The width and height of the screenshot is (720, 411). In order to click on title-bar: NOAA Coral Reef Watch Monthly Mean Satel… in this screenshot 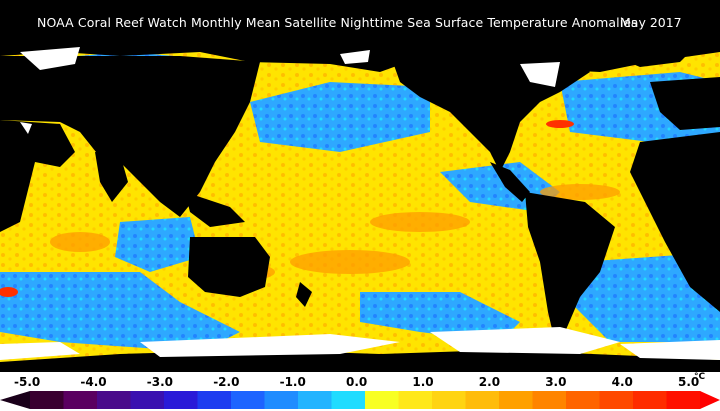, I will do `click(360, 21)`.